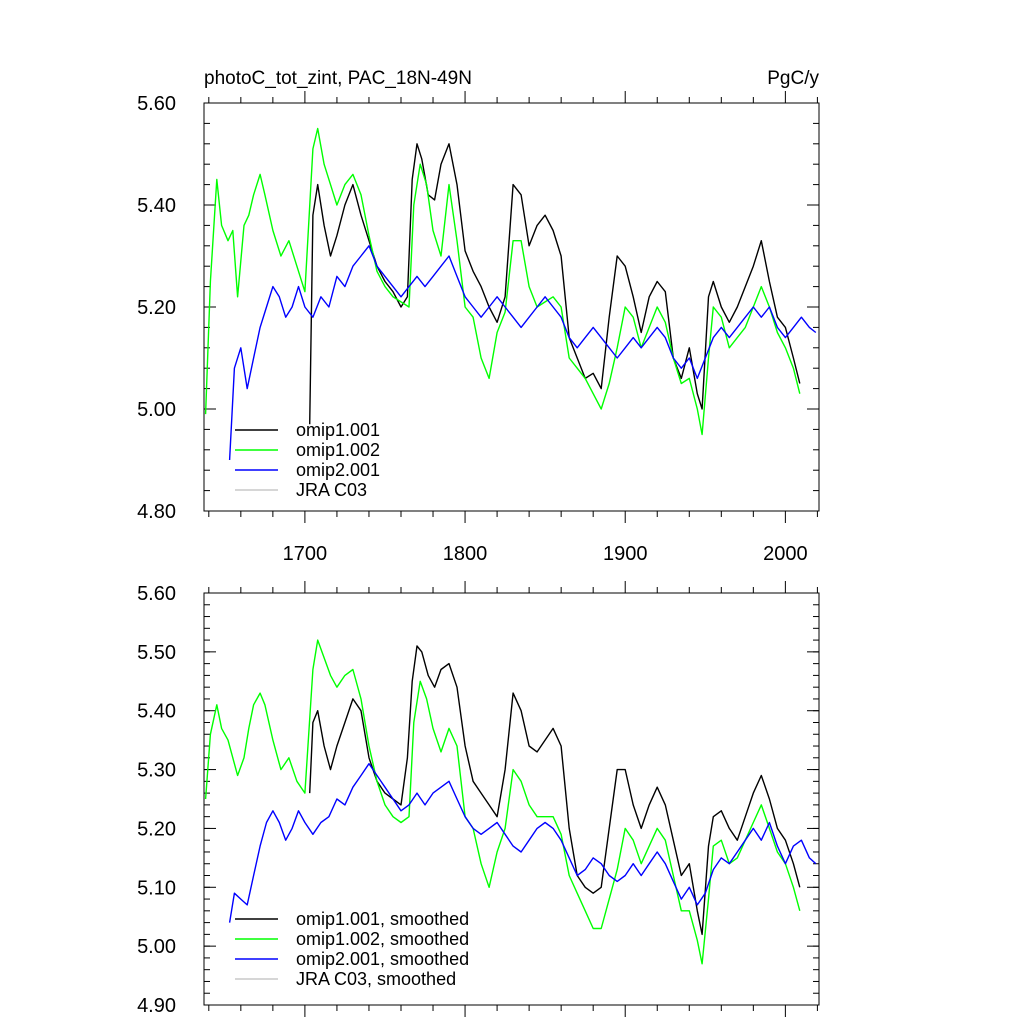 This screenshot has width=1024, height=1024. What do you see at coordinates (382, 939) in the screenshot?
I see `legend-label: omip1.002, smoothed` at bounding box center [382, 939].